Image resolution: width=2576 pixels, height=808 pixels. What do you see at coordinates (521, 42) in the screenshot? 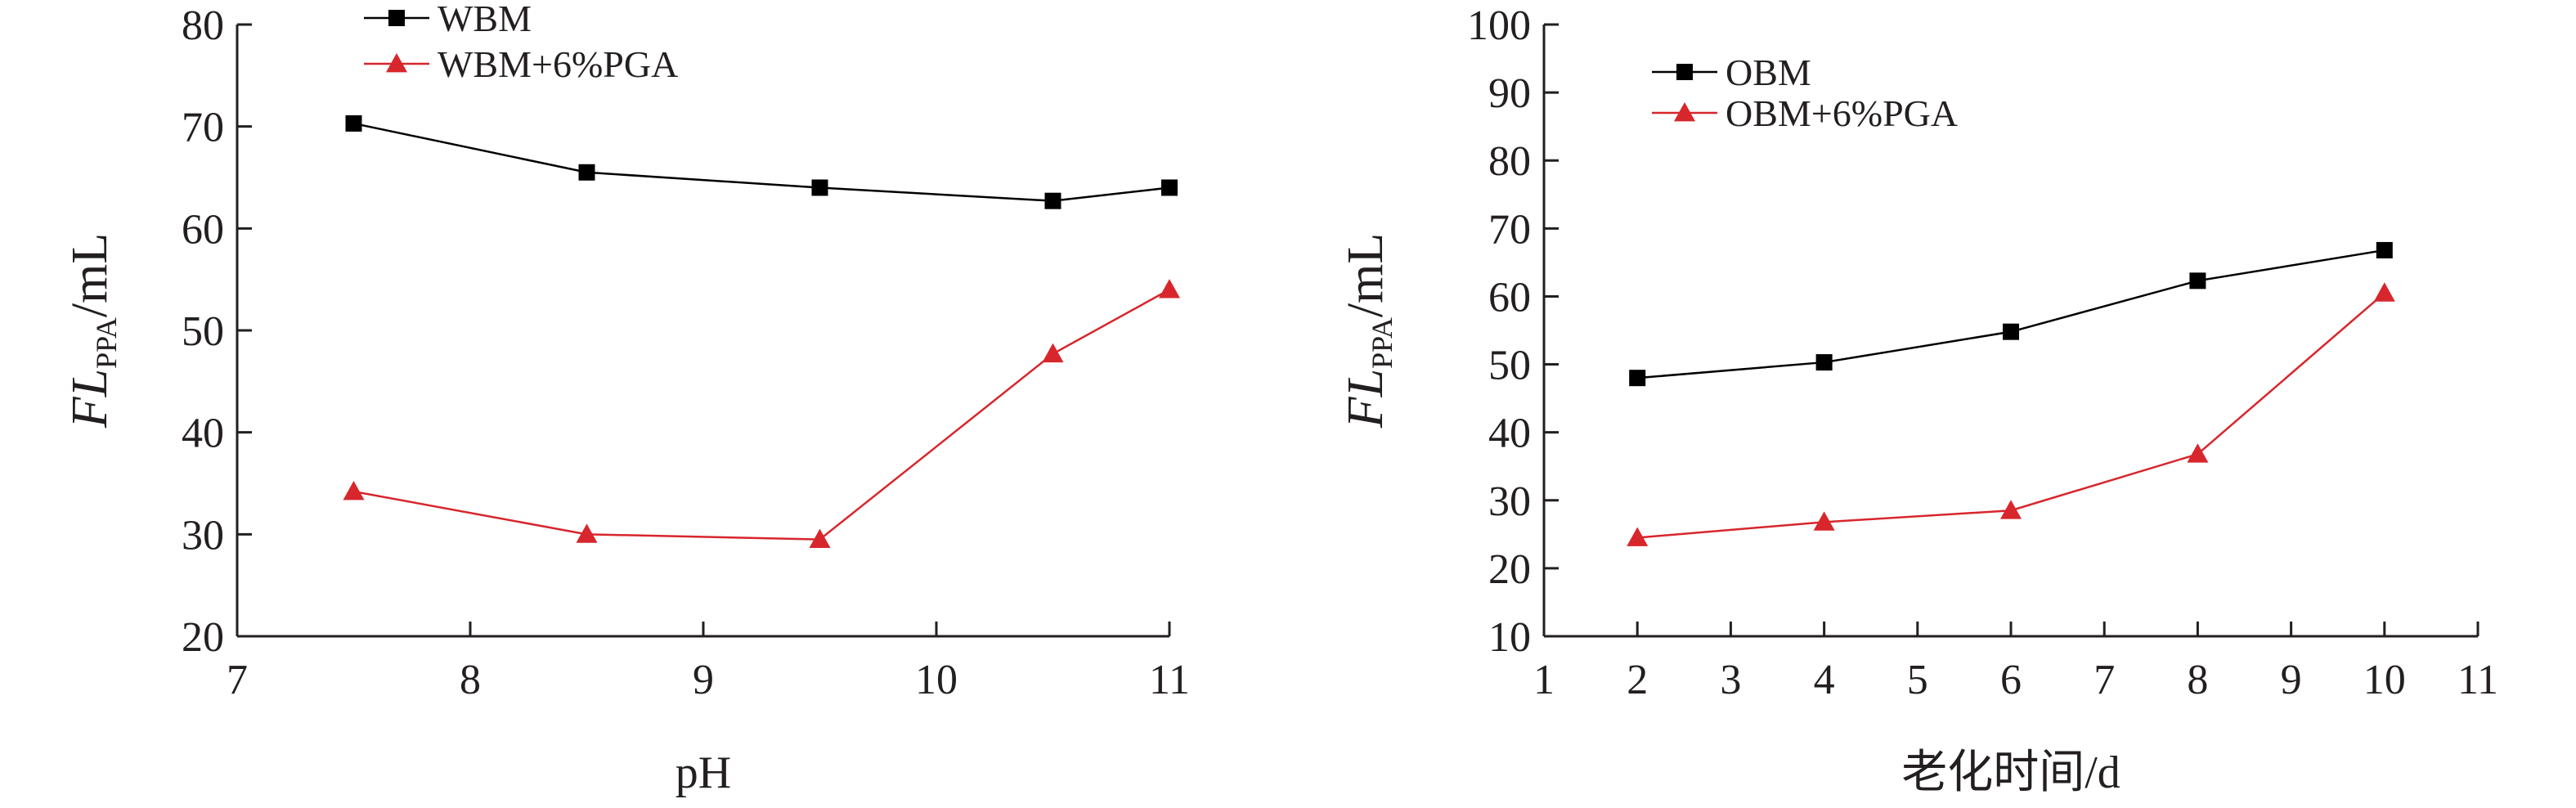
I see `ph-chart-legend: WBM WBM+6%PGA` at bounding box center [521, 42].